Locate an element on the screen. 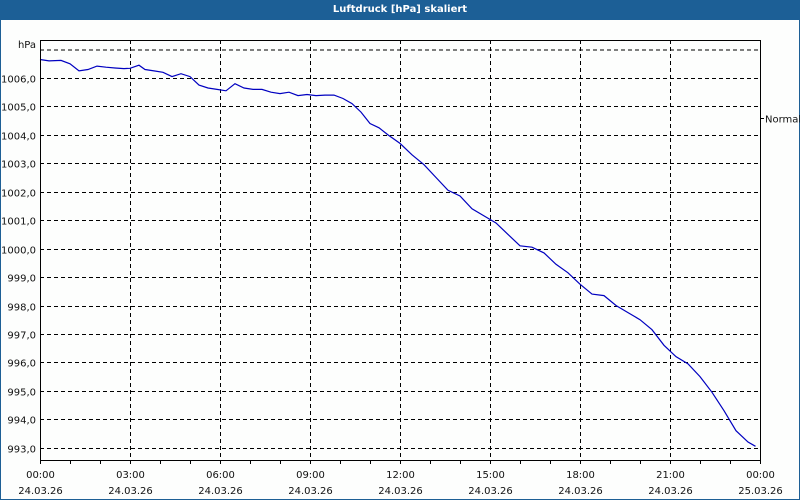  x-tick-date: 25.03.26 is located at coordinates (760, 491).